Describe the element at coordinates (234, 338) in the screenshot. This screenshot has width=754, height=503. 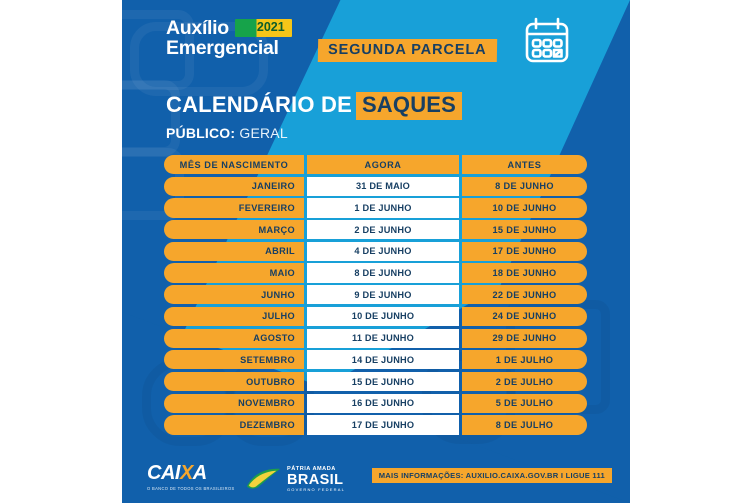
I see `cell-month: AGOSTO` at that location.